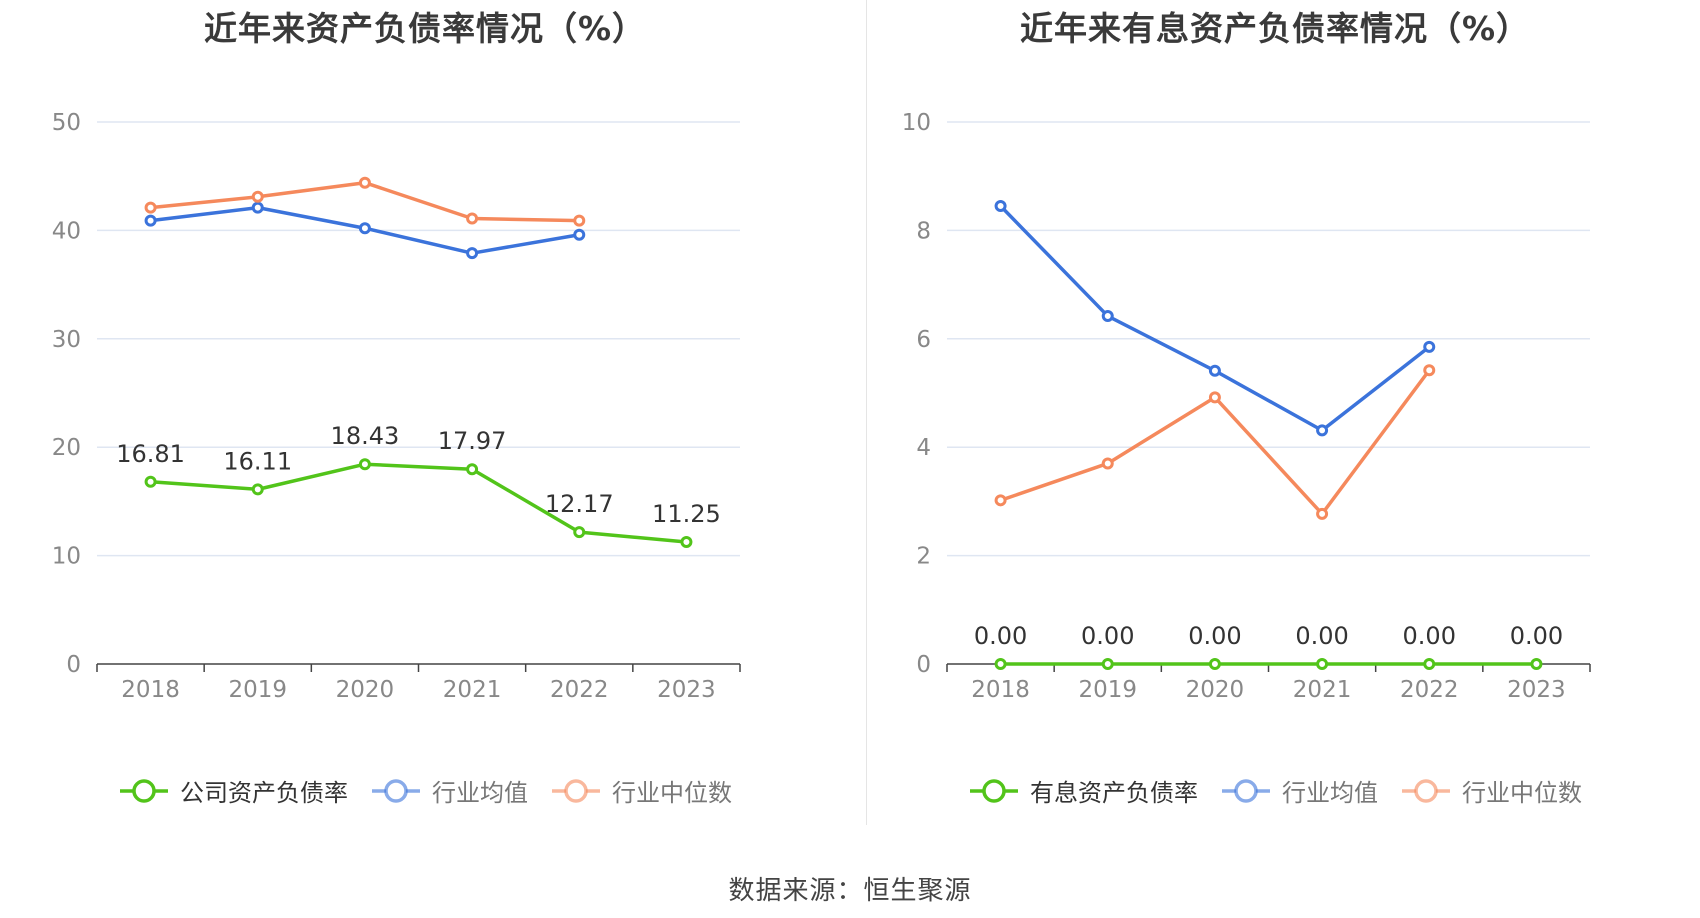 The image size is (1700, 918). Describe the element at coordinates (418, 503) in the screenshot. I see `series-line` at that location.